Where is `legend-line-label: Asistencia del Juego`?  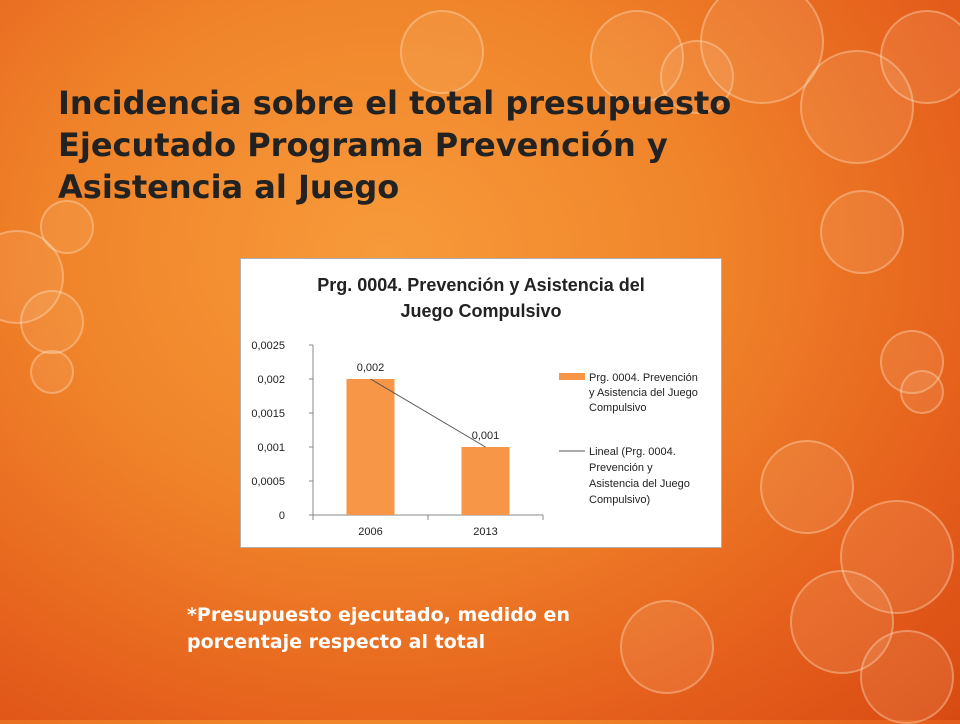
legend-line-label: Asistencia del Juego is located at coordinates (639, 484).